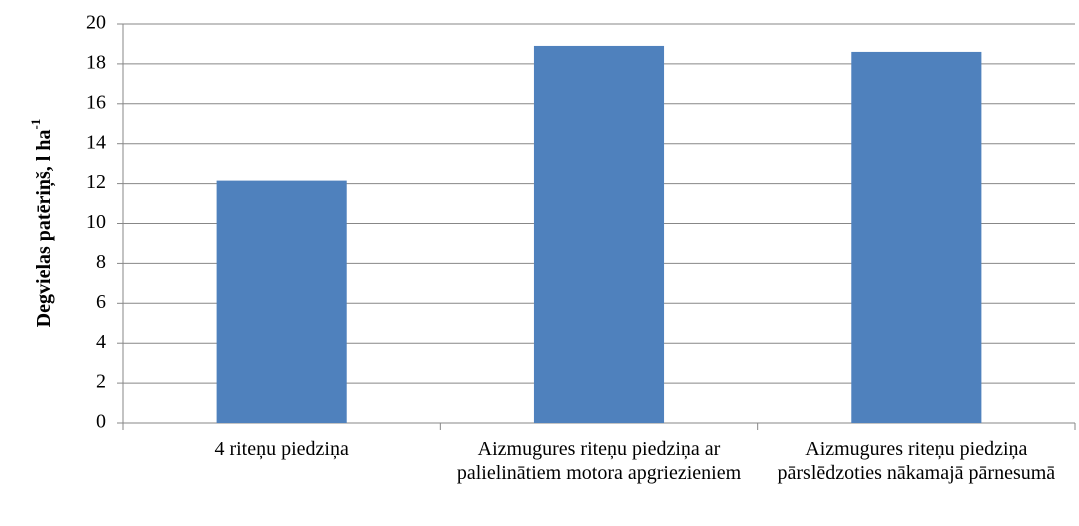 The height and width of the screenshot is (526, 1079). Describe the element at coordinates (96, 182) in the screenshot. I see `y-tick-label: 12` at that location.